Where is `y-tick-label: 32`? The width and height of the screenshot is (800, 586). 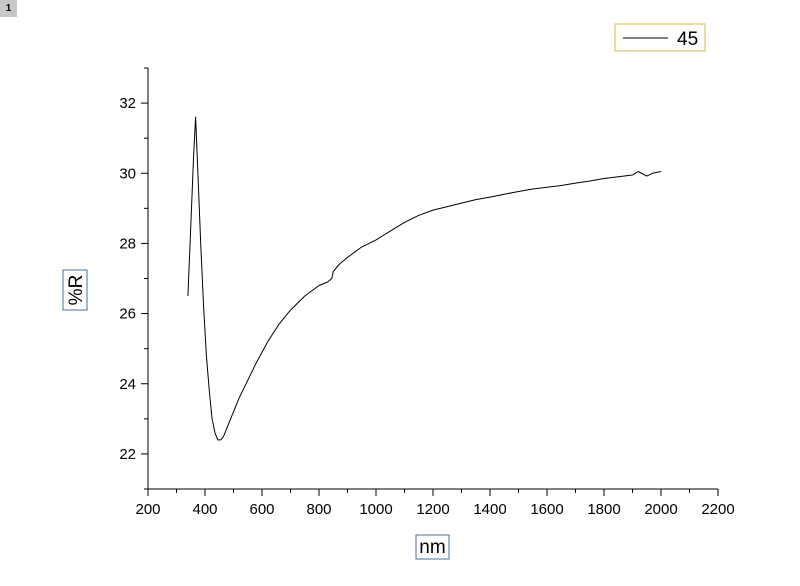
y-tick-label: 32 is located at coordinates (127, 103).